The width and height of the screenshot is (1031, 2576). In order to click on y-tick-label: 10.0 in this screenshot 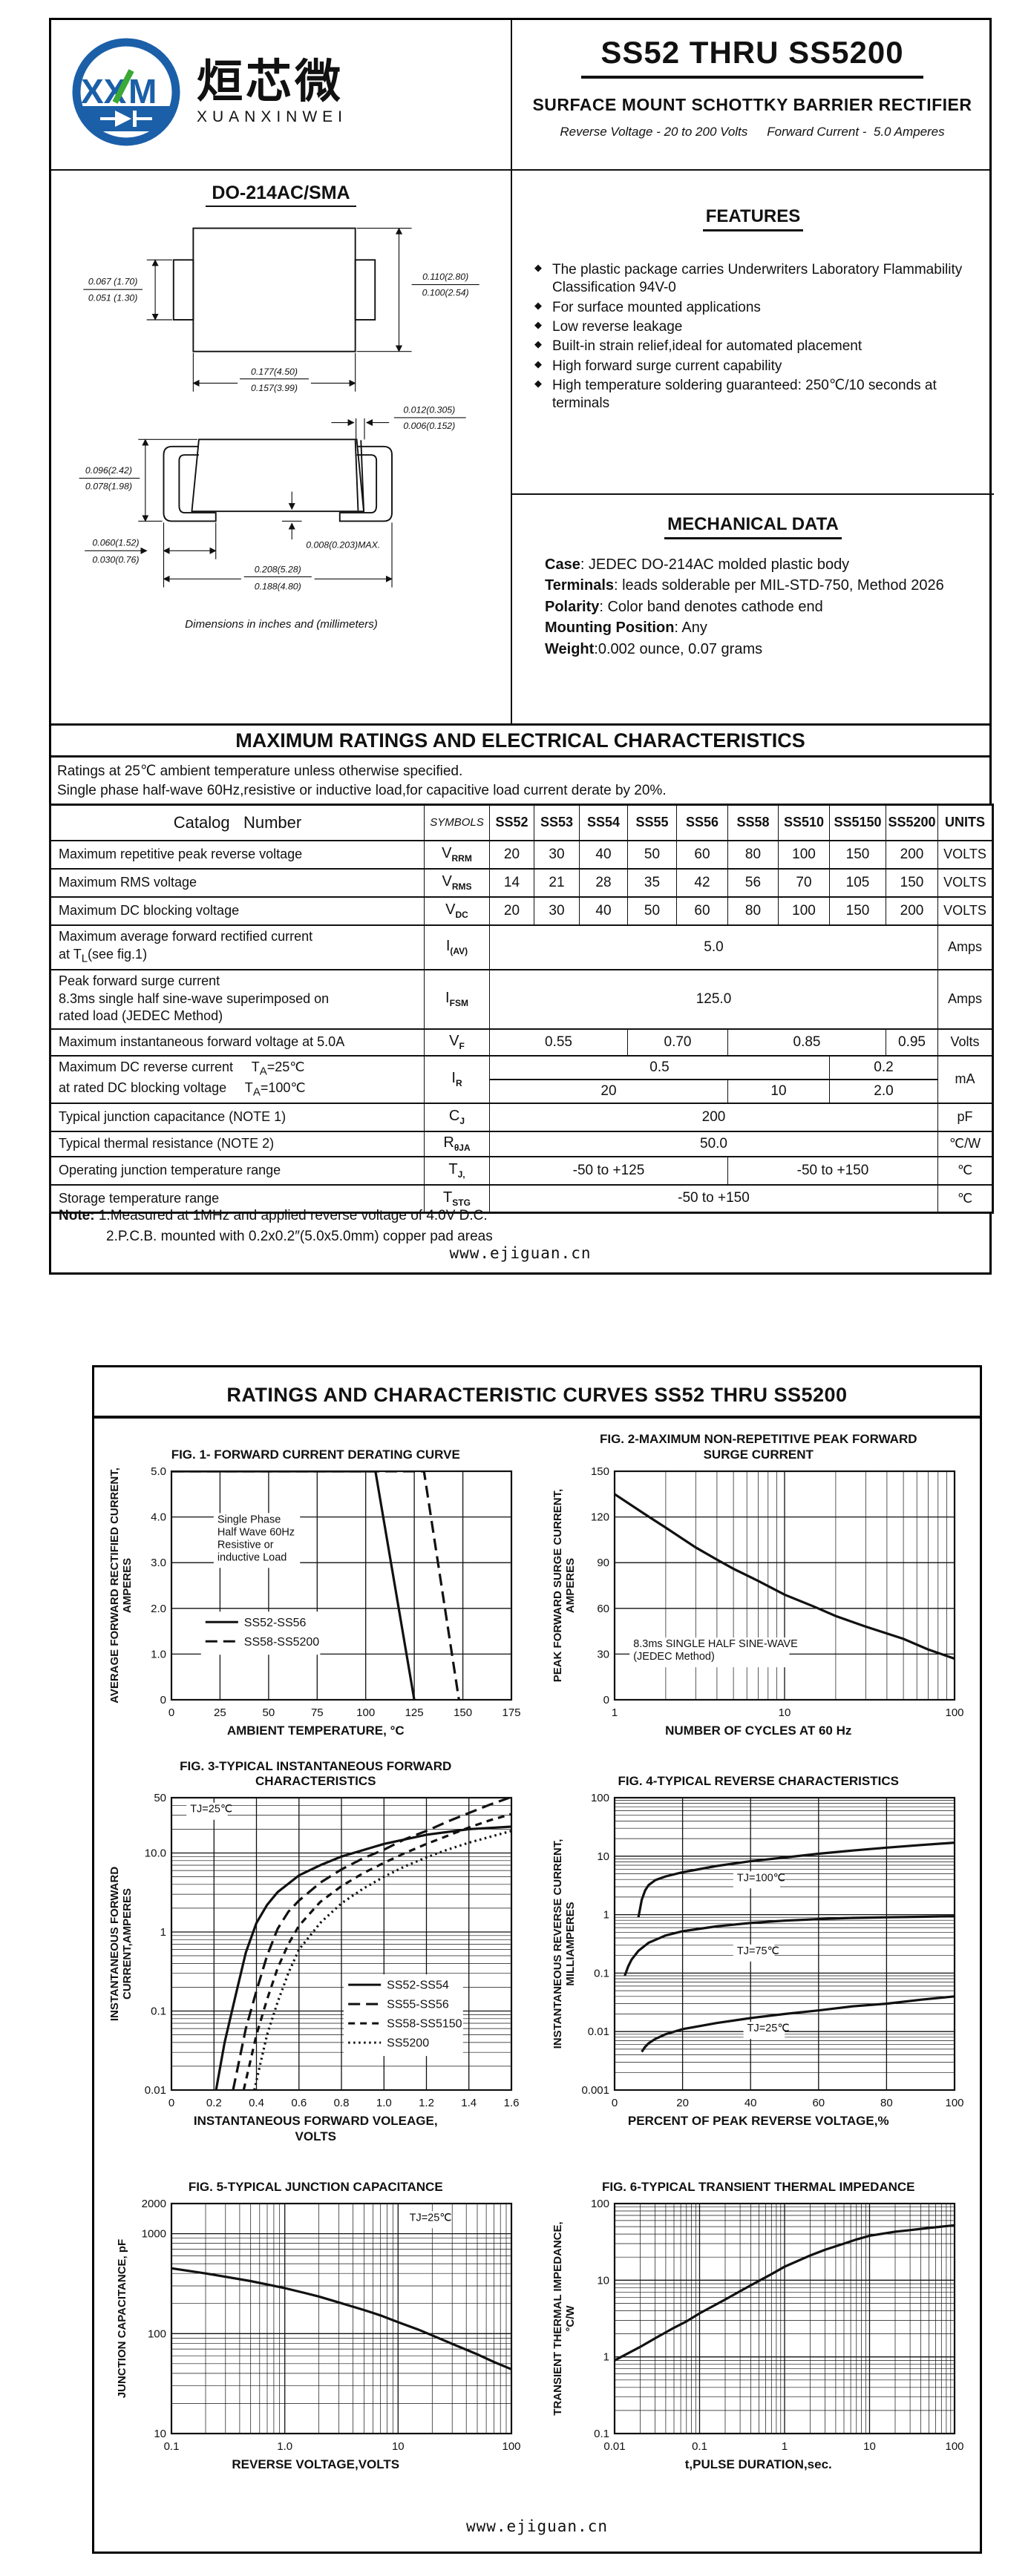, I will do `click(155, 1853)`.